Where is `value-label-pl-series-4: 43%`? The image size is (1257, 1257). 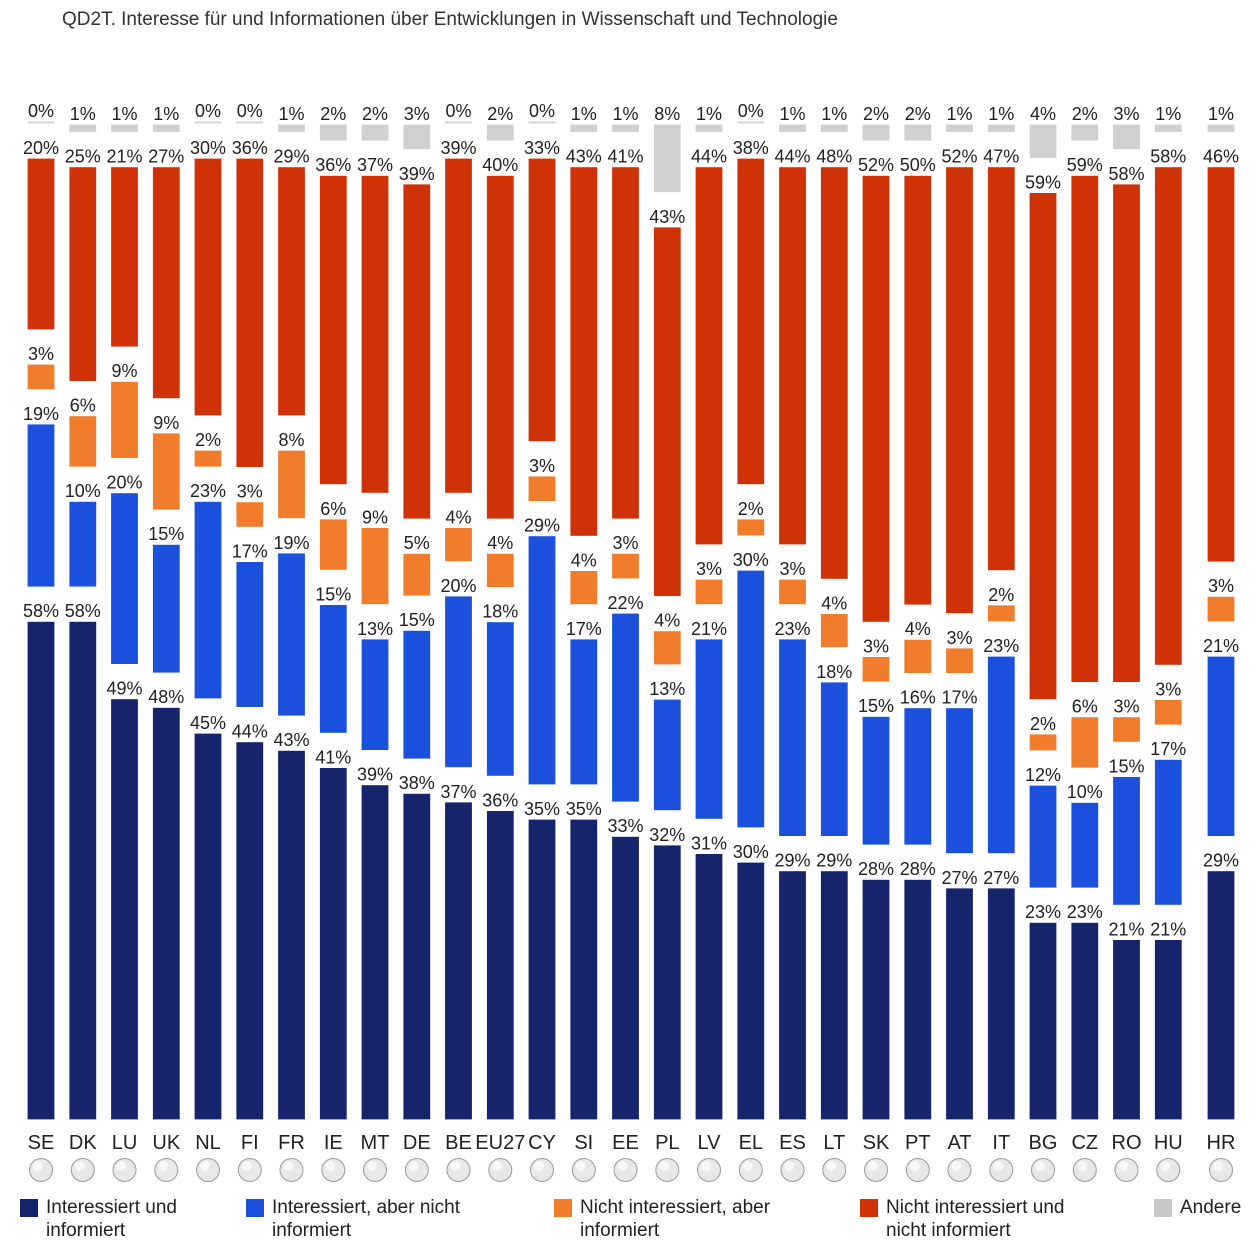 value-label-pl-series-4: 43% is located at coordinates (667, 217).